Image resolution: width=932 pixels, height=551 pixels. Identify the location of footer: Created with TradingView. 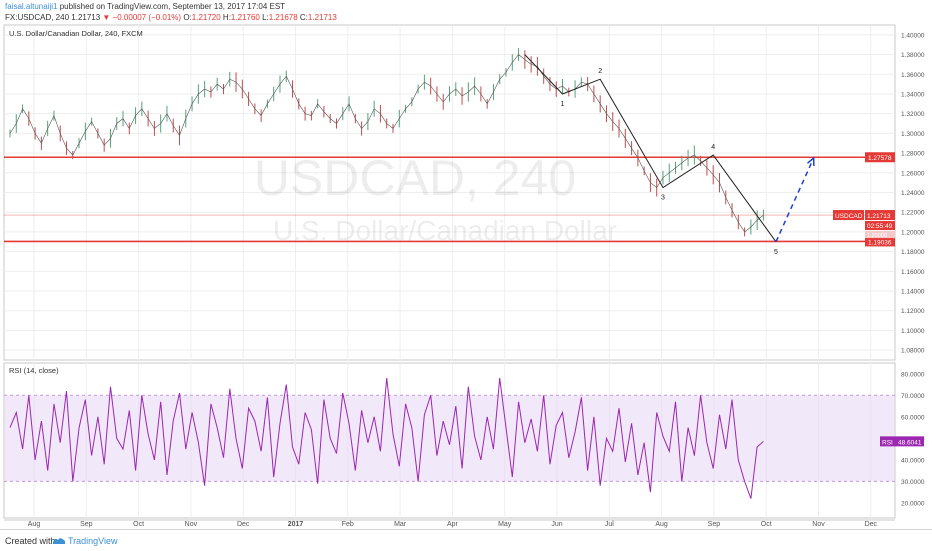
(466, 540).